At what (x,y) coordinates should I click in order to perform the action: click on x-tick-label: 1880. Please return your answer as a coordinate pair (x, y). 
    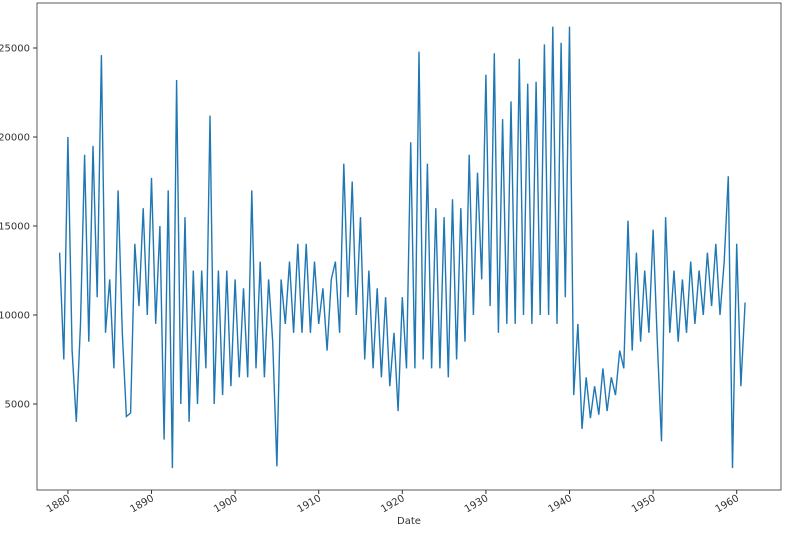
    Looking at the image, I should click on (59, 504).